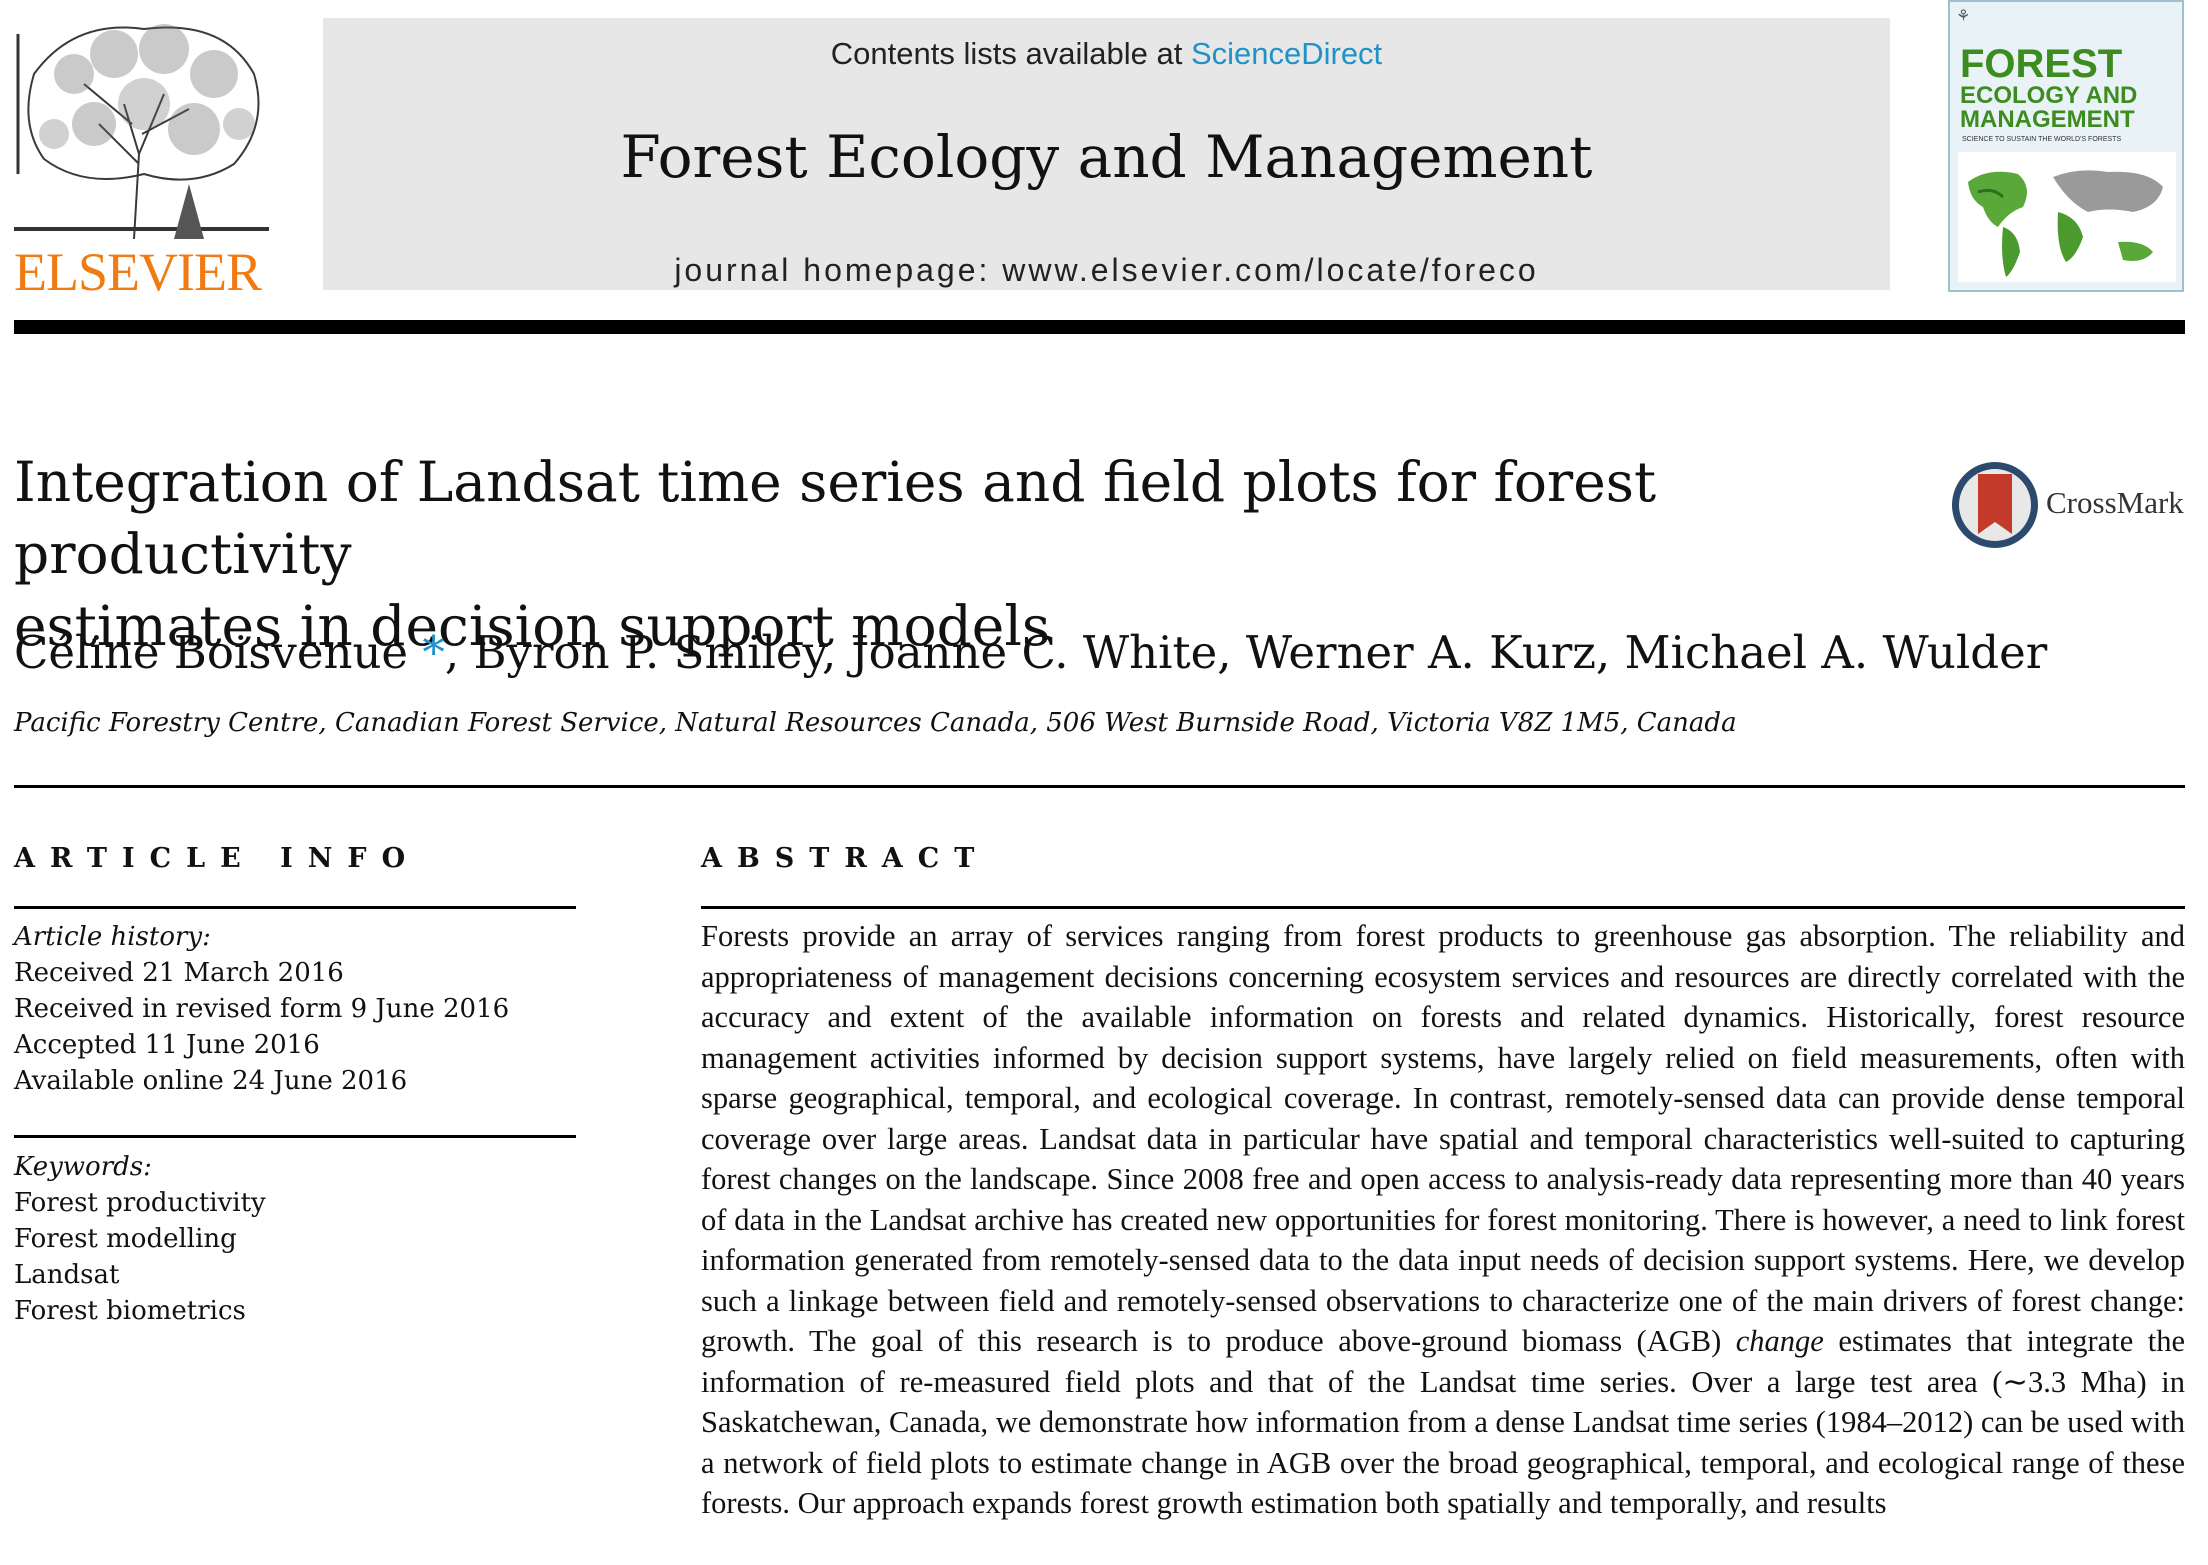 This screenshot has height=1565, width=2208. Describe the element at coordinates (140, 1203) in the screenshot. I see `keyword-item: Forest productivity` at that location.